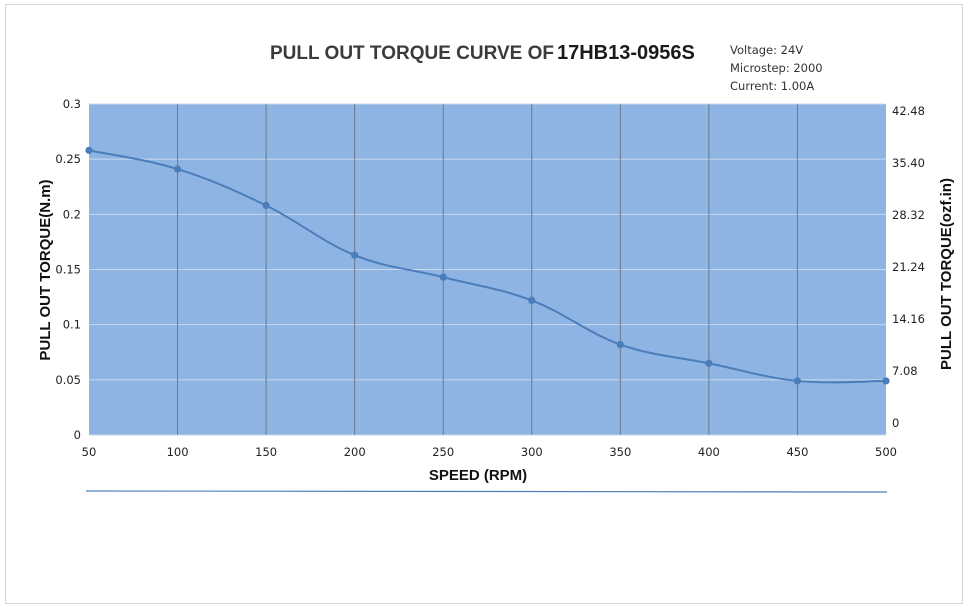  Describe the element at coordinates (895, 423) in the screenshot. I see `y-tick-label-right: 0` at that location.